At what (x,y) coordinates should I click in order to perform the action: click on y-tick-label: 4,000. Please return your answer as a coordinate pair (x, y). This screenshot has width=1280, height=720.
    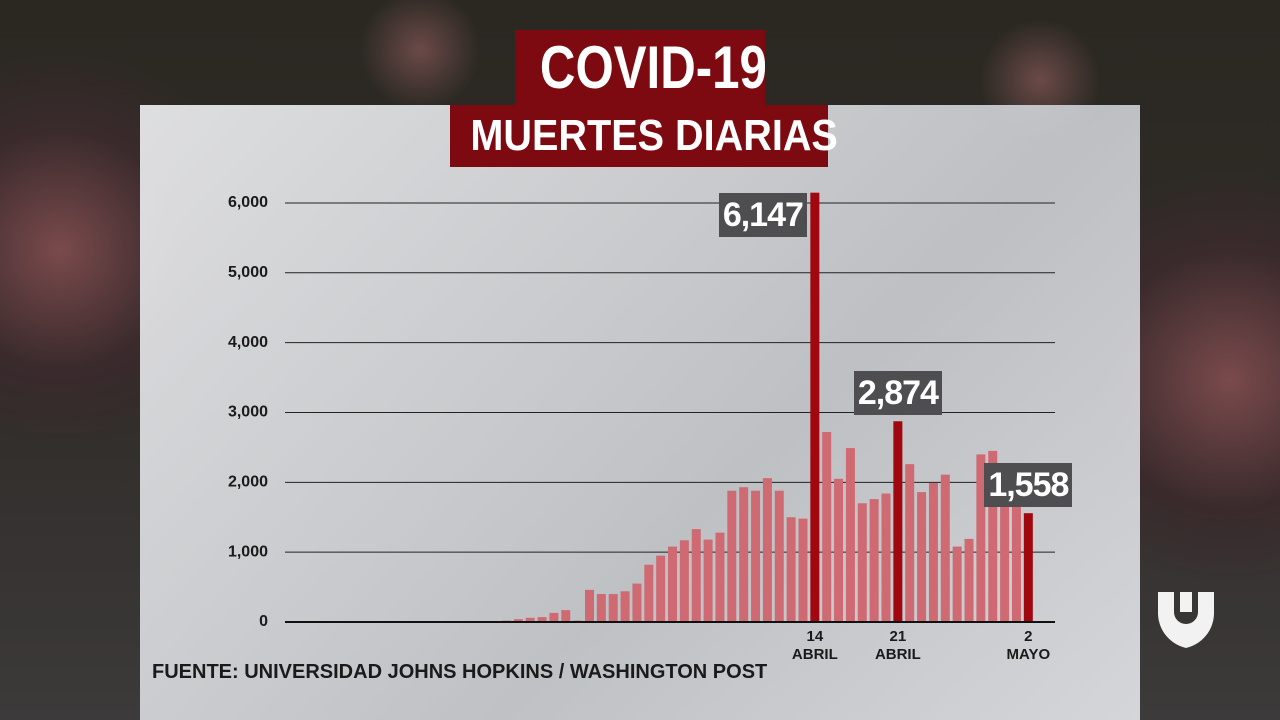
    Looking at the image, I should click on (248, 342).